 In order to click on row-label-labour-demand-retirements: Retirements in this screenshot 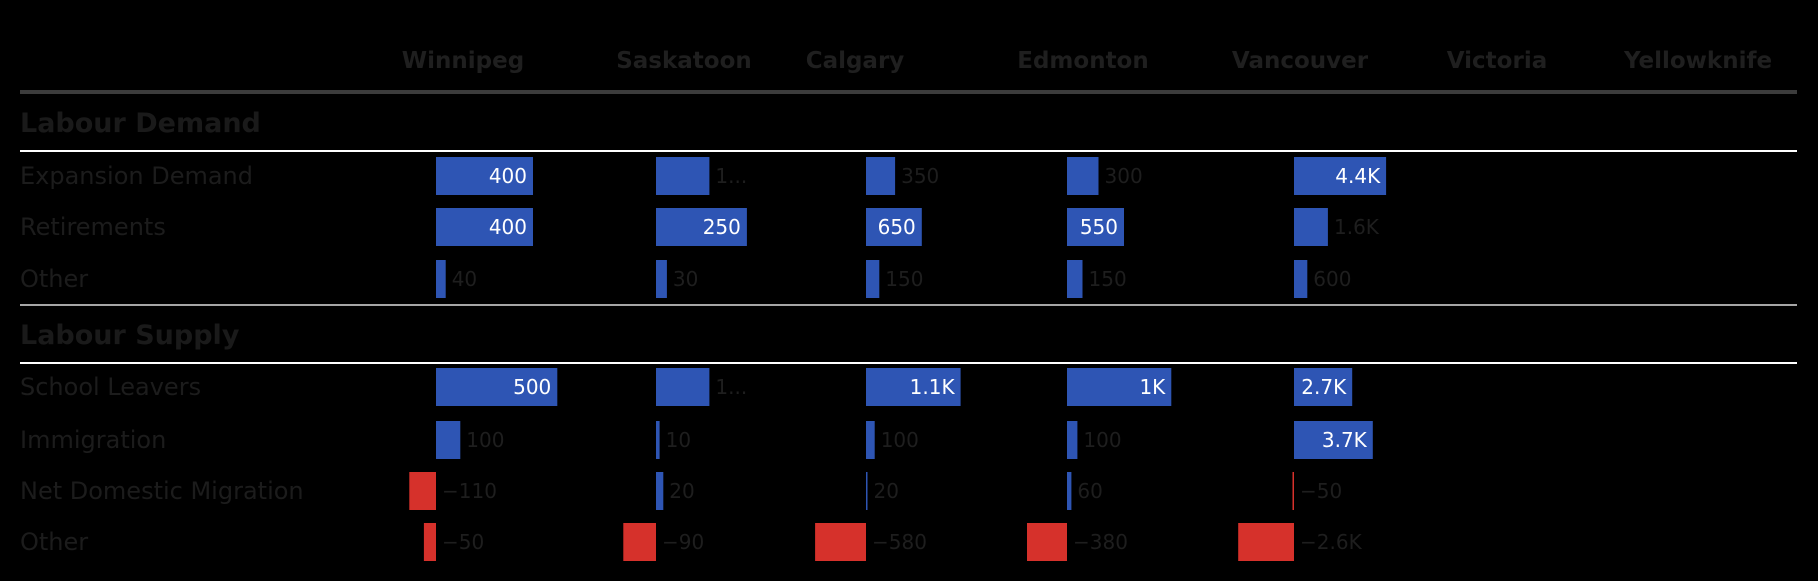, I will do `click(93, 227)`.